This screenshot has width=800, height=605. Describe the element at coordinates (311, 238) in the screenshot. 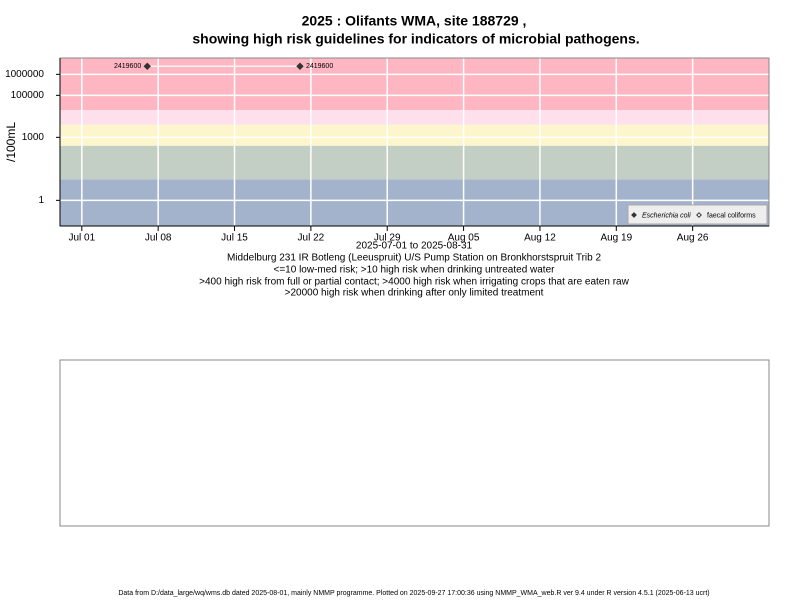

I see `x-tick-label: Jul 22` at that location.